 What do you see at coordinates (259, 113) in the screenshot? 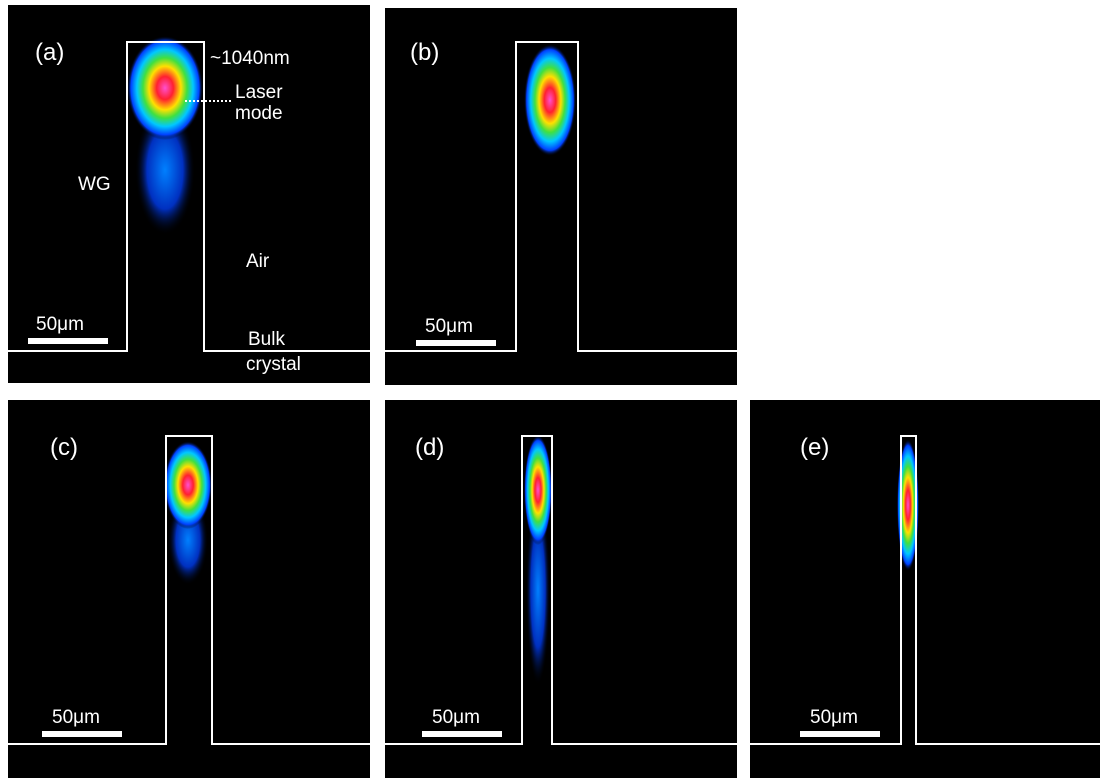
I see `laser-mode-label: mode` at bounding box center [259, 113].